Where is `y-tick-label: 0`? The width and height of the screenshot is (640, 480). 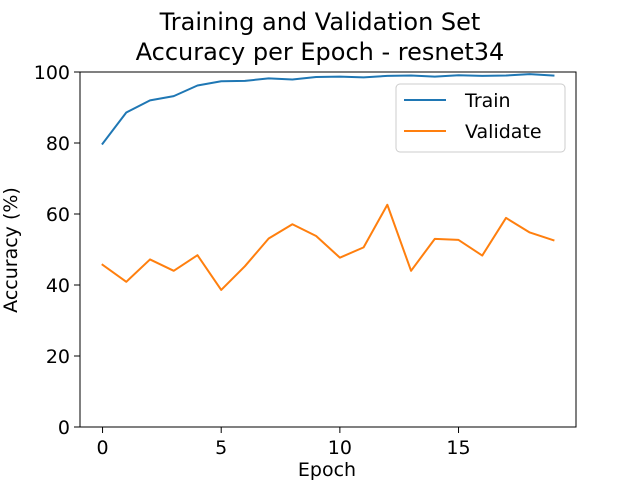
y-tick-label: 0 is located at coordinates (64, 428).